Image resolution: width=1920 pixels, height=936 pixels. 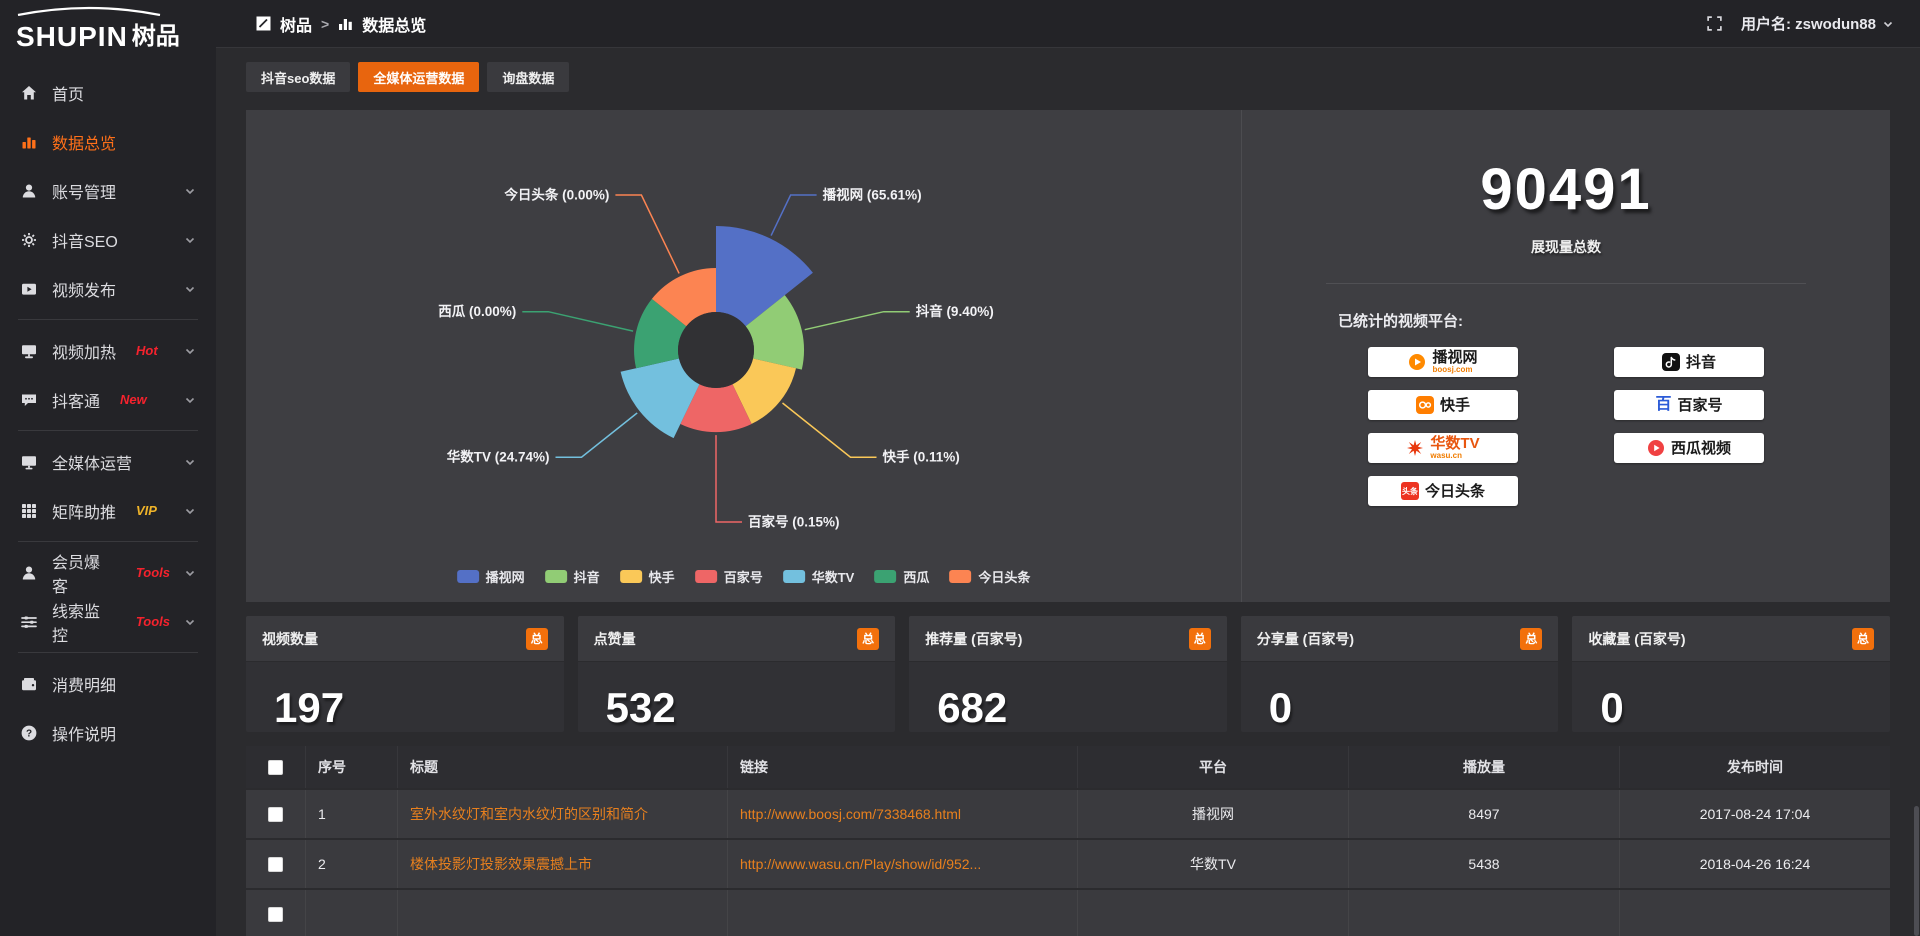 What do you see at coordinates (872, 195) in the screenshot?
I see `pie-label: 播视网 (65.61%)` at bounding box center [872, 195].